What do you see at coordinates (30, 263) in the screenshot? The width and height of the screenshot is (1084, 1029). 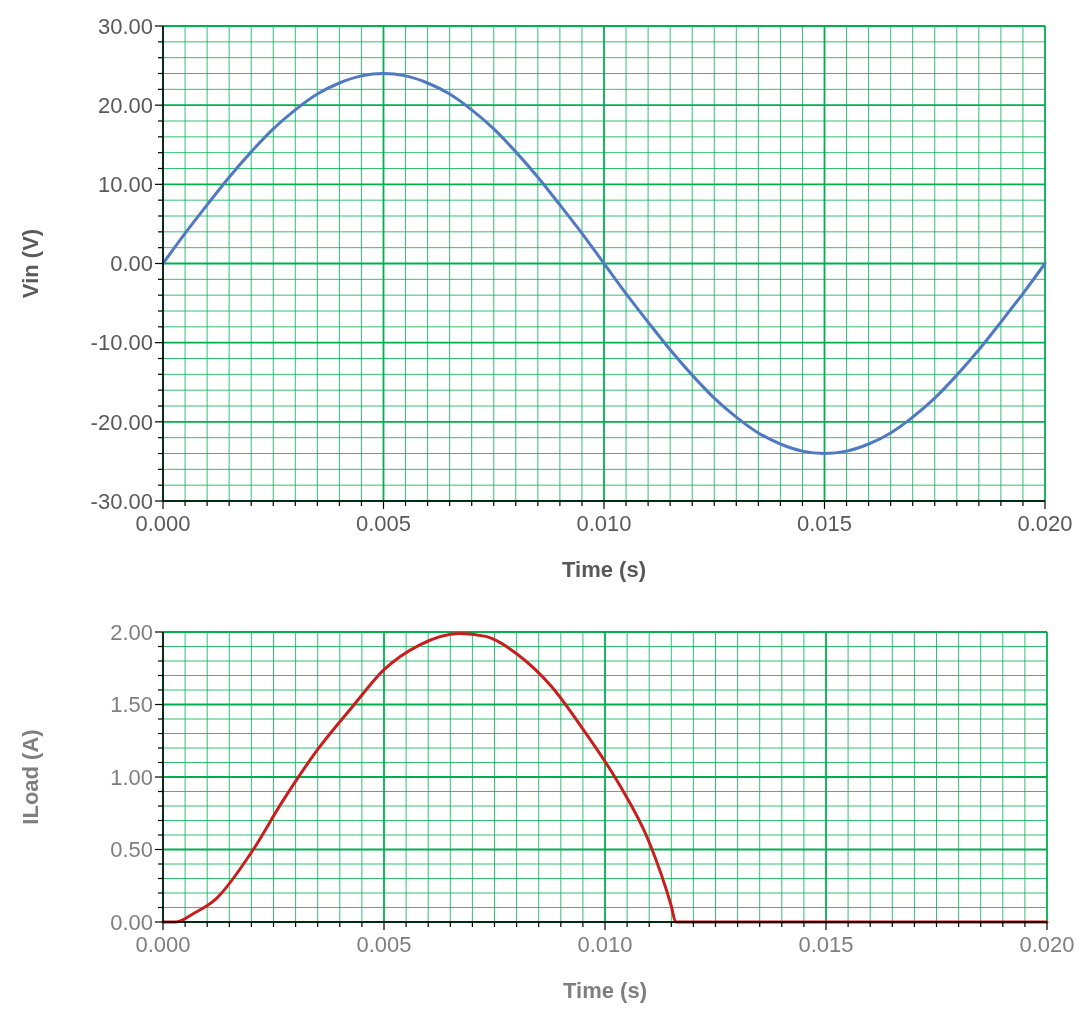 I see `y-axis-title: Vin (V)` at bounding box center [30, 263].